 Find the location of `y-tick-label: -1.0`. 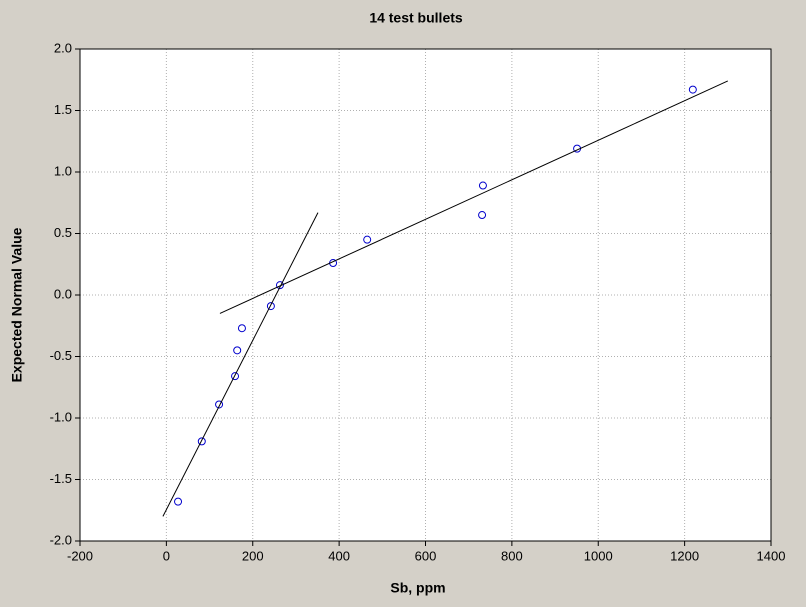

y-tick-label: -1.0 is located at coordinates (61, 416).